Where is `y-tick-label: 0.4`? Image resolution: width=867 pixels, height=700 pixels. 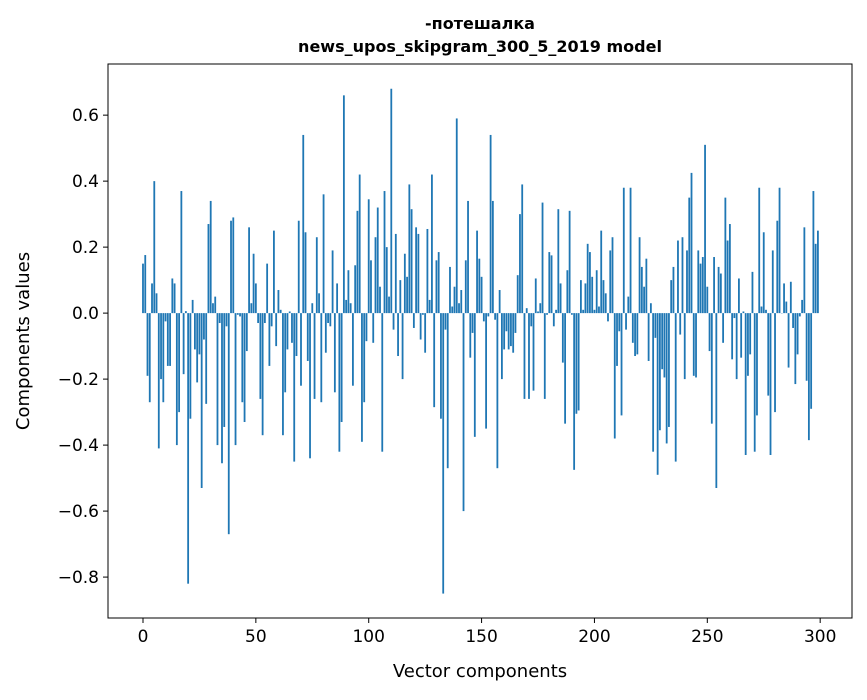
y-tick-label: 0.4 is located at coordinates (85, 182).